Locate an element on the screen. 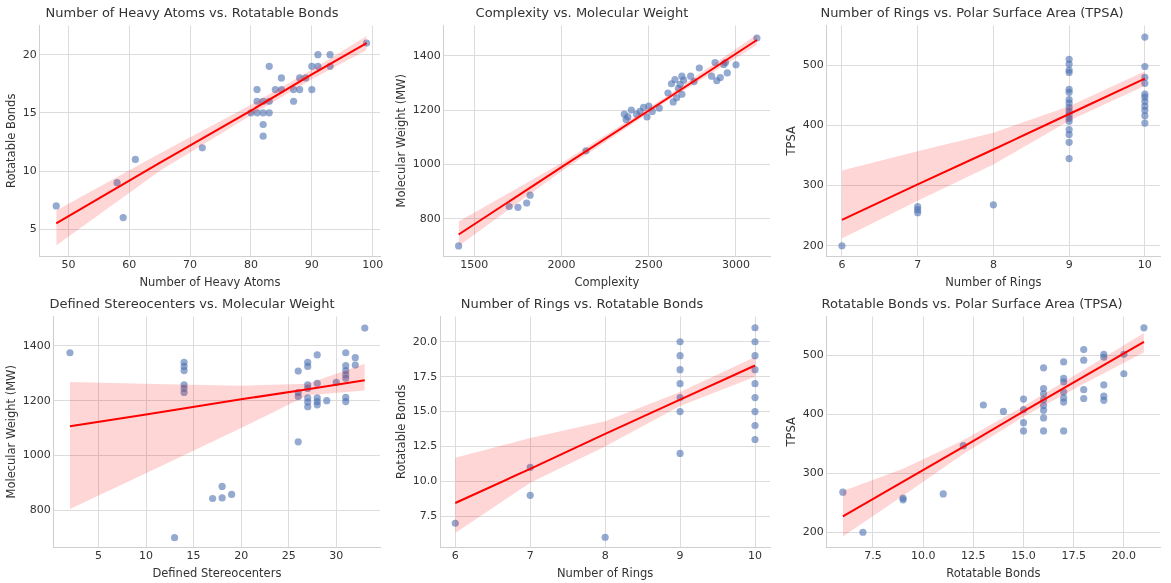  x-axis-title: Complexity is located at coordinates (607, 282).